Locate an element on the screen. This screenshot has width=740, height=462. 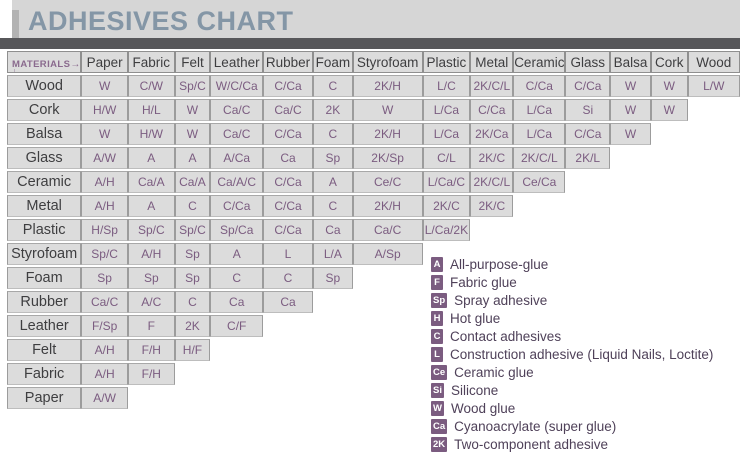
legend-item: 2K Two-component adhesive is located at coordinates (583, 444).